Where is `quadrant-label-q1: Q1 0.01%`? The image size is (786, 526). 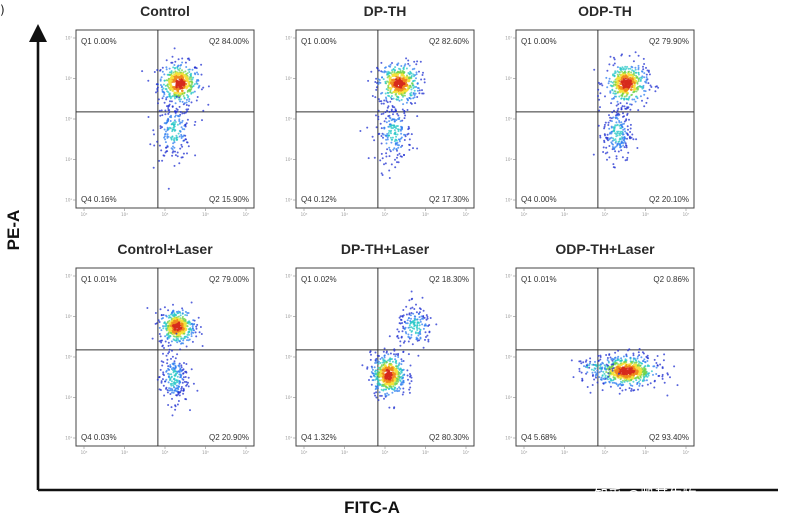 quadrant-label-q1: Q1 0.01% is located at coordinates (539, 279).